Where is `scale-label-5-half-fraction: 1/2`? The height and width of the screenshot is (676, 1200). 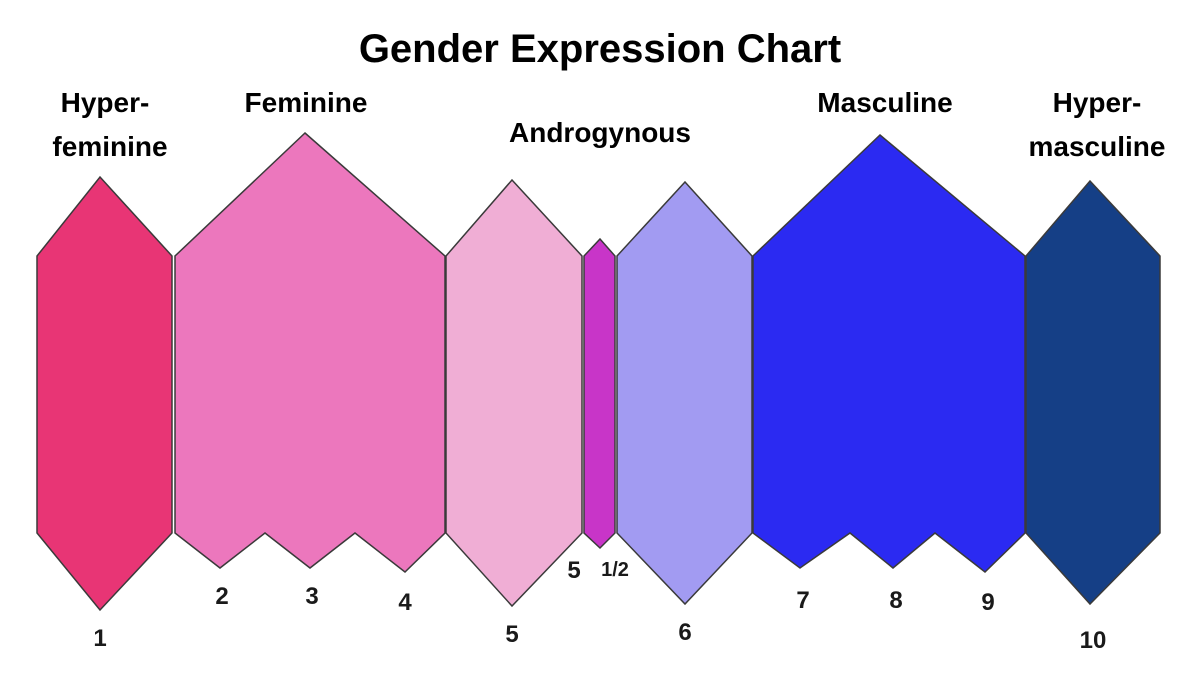
scale-label-5-half-fraction: 1/2 is located at coordinates (615, 570).